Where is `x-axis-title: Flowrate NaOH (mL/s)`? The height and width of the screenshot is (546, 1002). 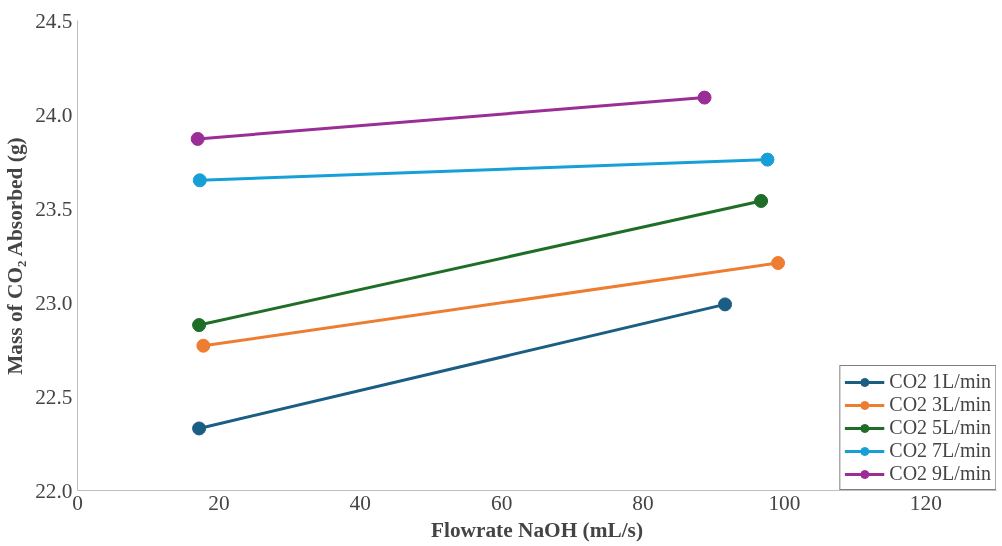
x-axis-title: Flowrate NaOH (mL/s) is located at coordinates (537, 529).